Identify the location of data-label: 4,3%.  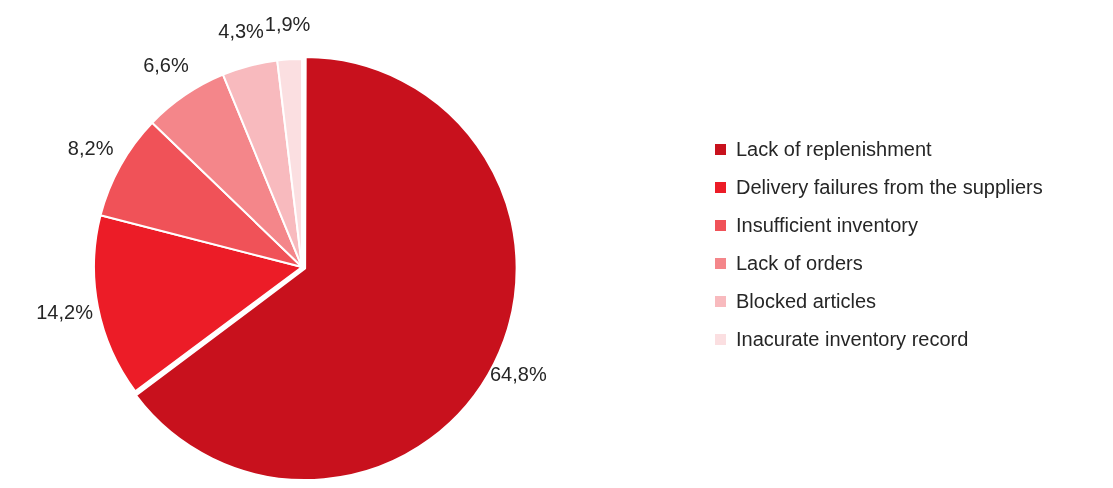
(241, 31).